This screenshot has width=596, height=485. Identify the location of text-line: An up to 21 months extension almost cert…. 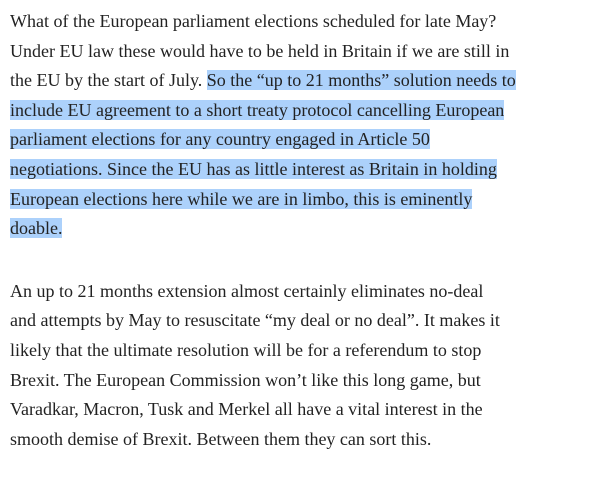
(303, 292).